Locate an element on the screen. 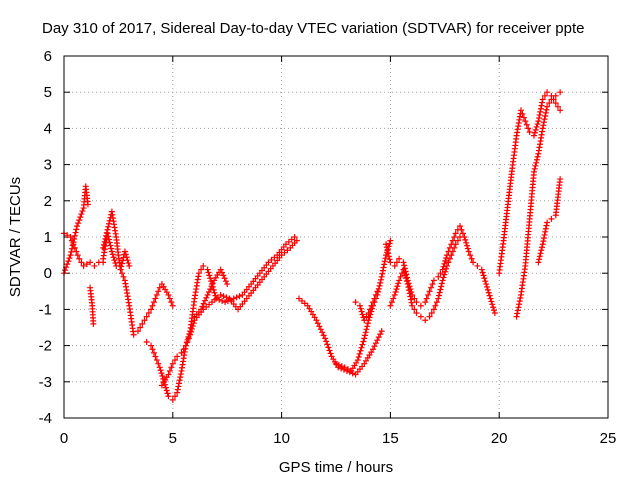 This screenshot has height=480, width=640. y-tick-label: 3 is located at coordinates (48, 165).